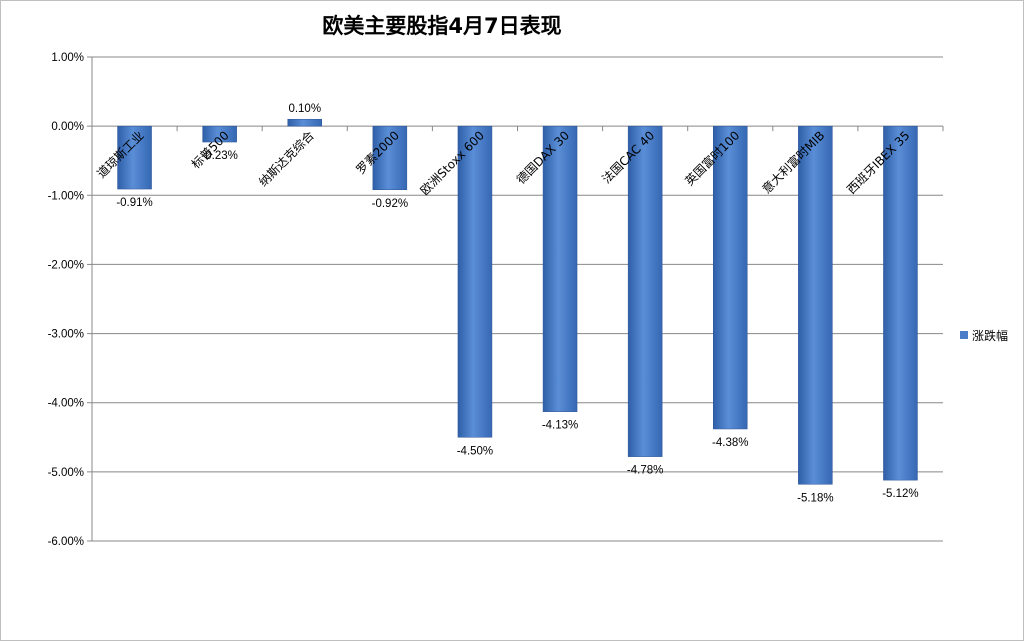 The width and height of the screenshot is (1024, 641). I want to click on data-label: -4.38%, so click(730, 443).